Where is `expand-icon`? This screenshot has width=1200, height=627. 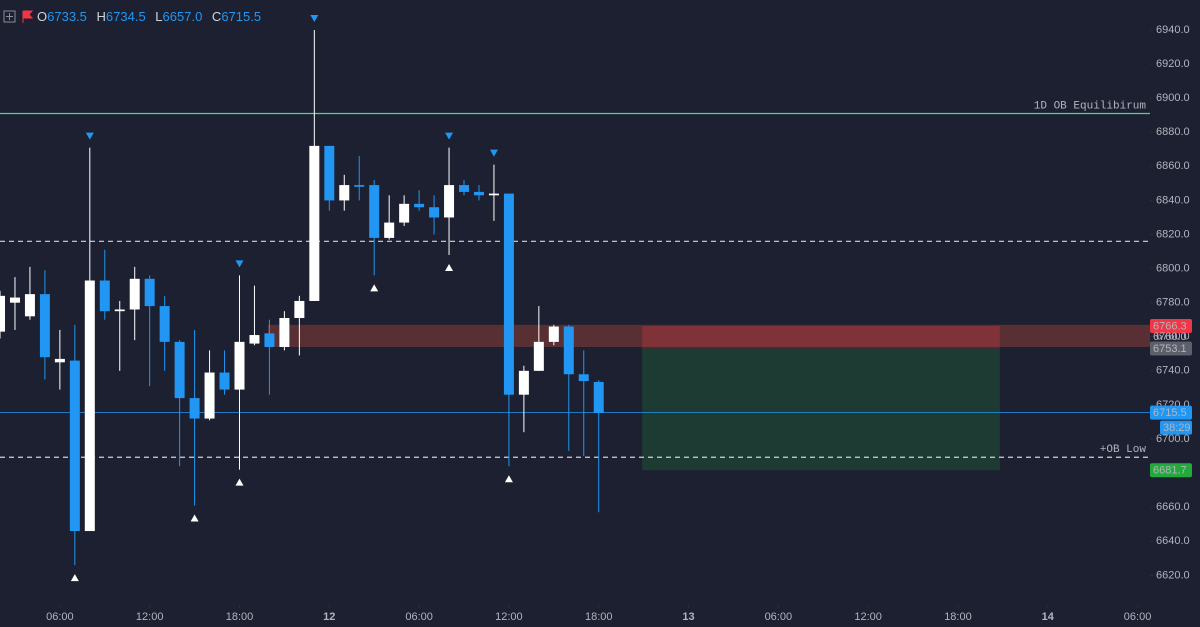 expand-icon is located at coordinates (9, 16).